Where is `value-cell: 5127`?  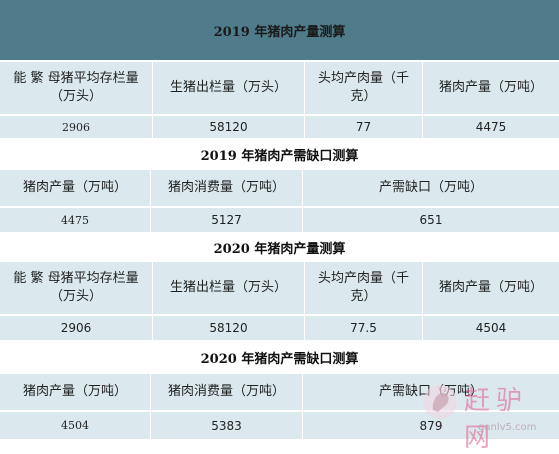 value-cell: 5127 is located at coordinates (226, 220).